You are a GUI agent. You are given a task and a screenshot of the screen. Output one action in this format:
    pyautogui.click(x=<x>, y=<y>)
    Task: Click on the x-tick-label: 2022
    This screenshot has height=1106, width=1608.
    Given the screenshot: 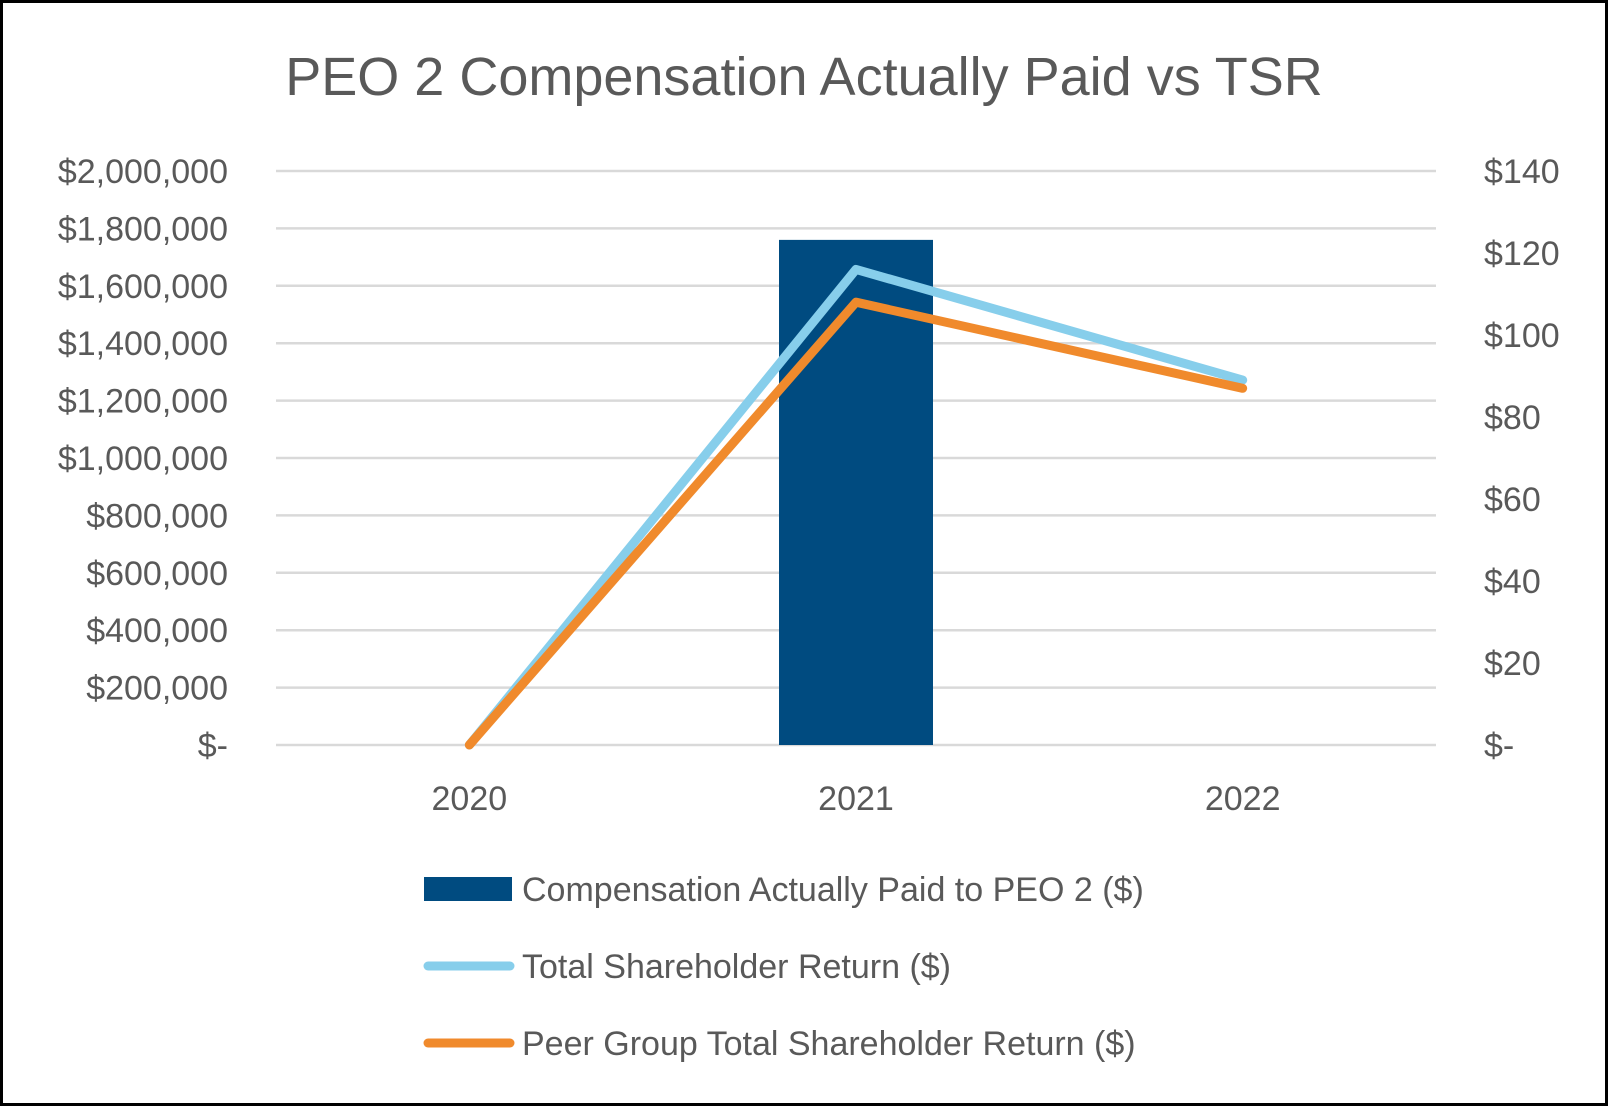 What is the action you would take?
    pyautogui.click(x=1243, y=799)
    